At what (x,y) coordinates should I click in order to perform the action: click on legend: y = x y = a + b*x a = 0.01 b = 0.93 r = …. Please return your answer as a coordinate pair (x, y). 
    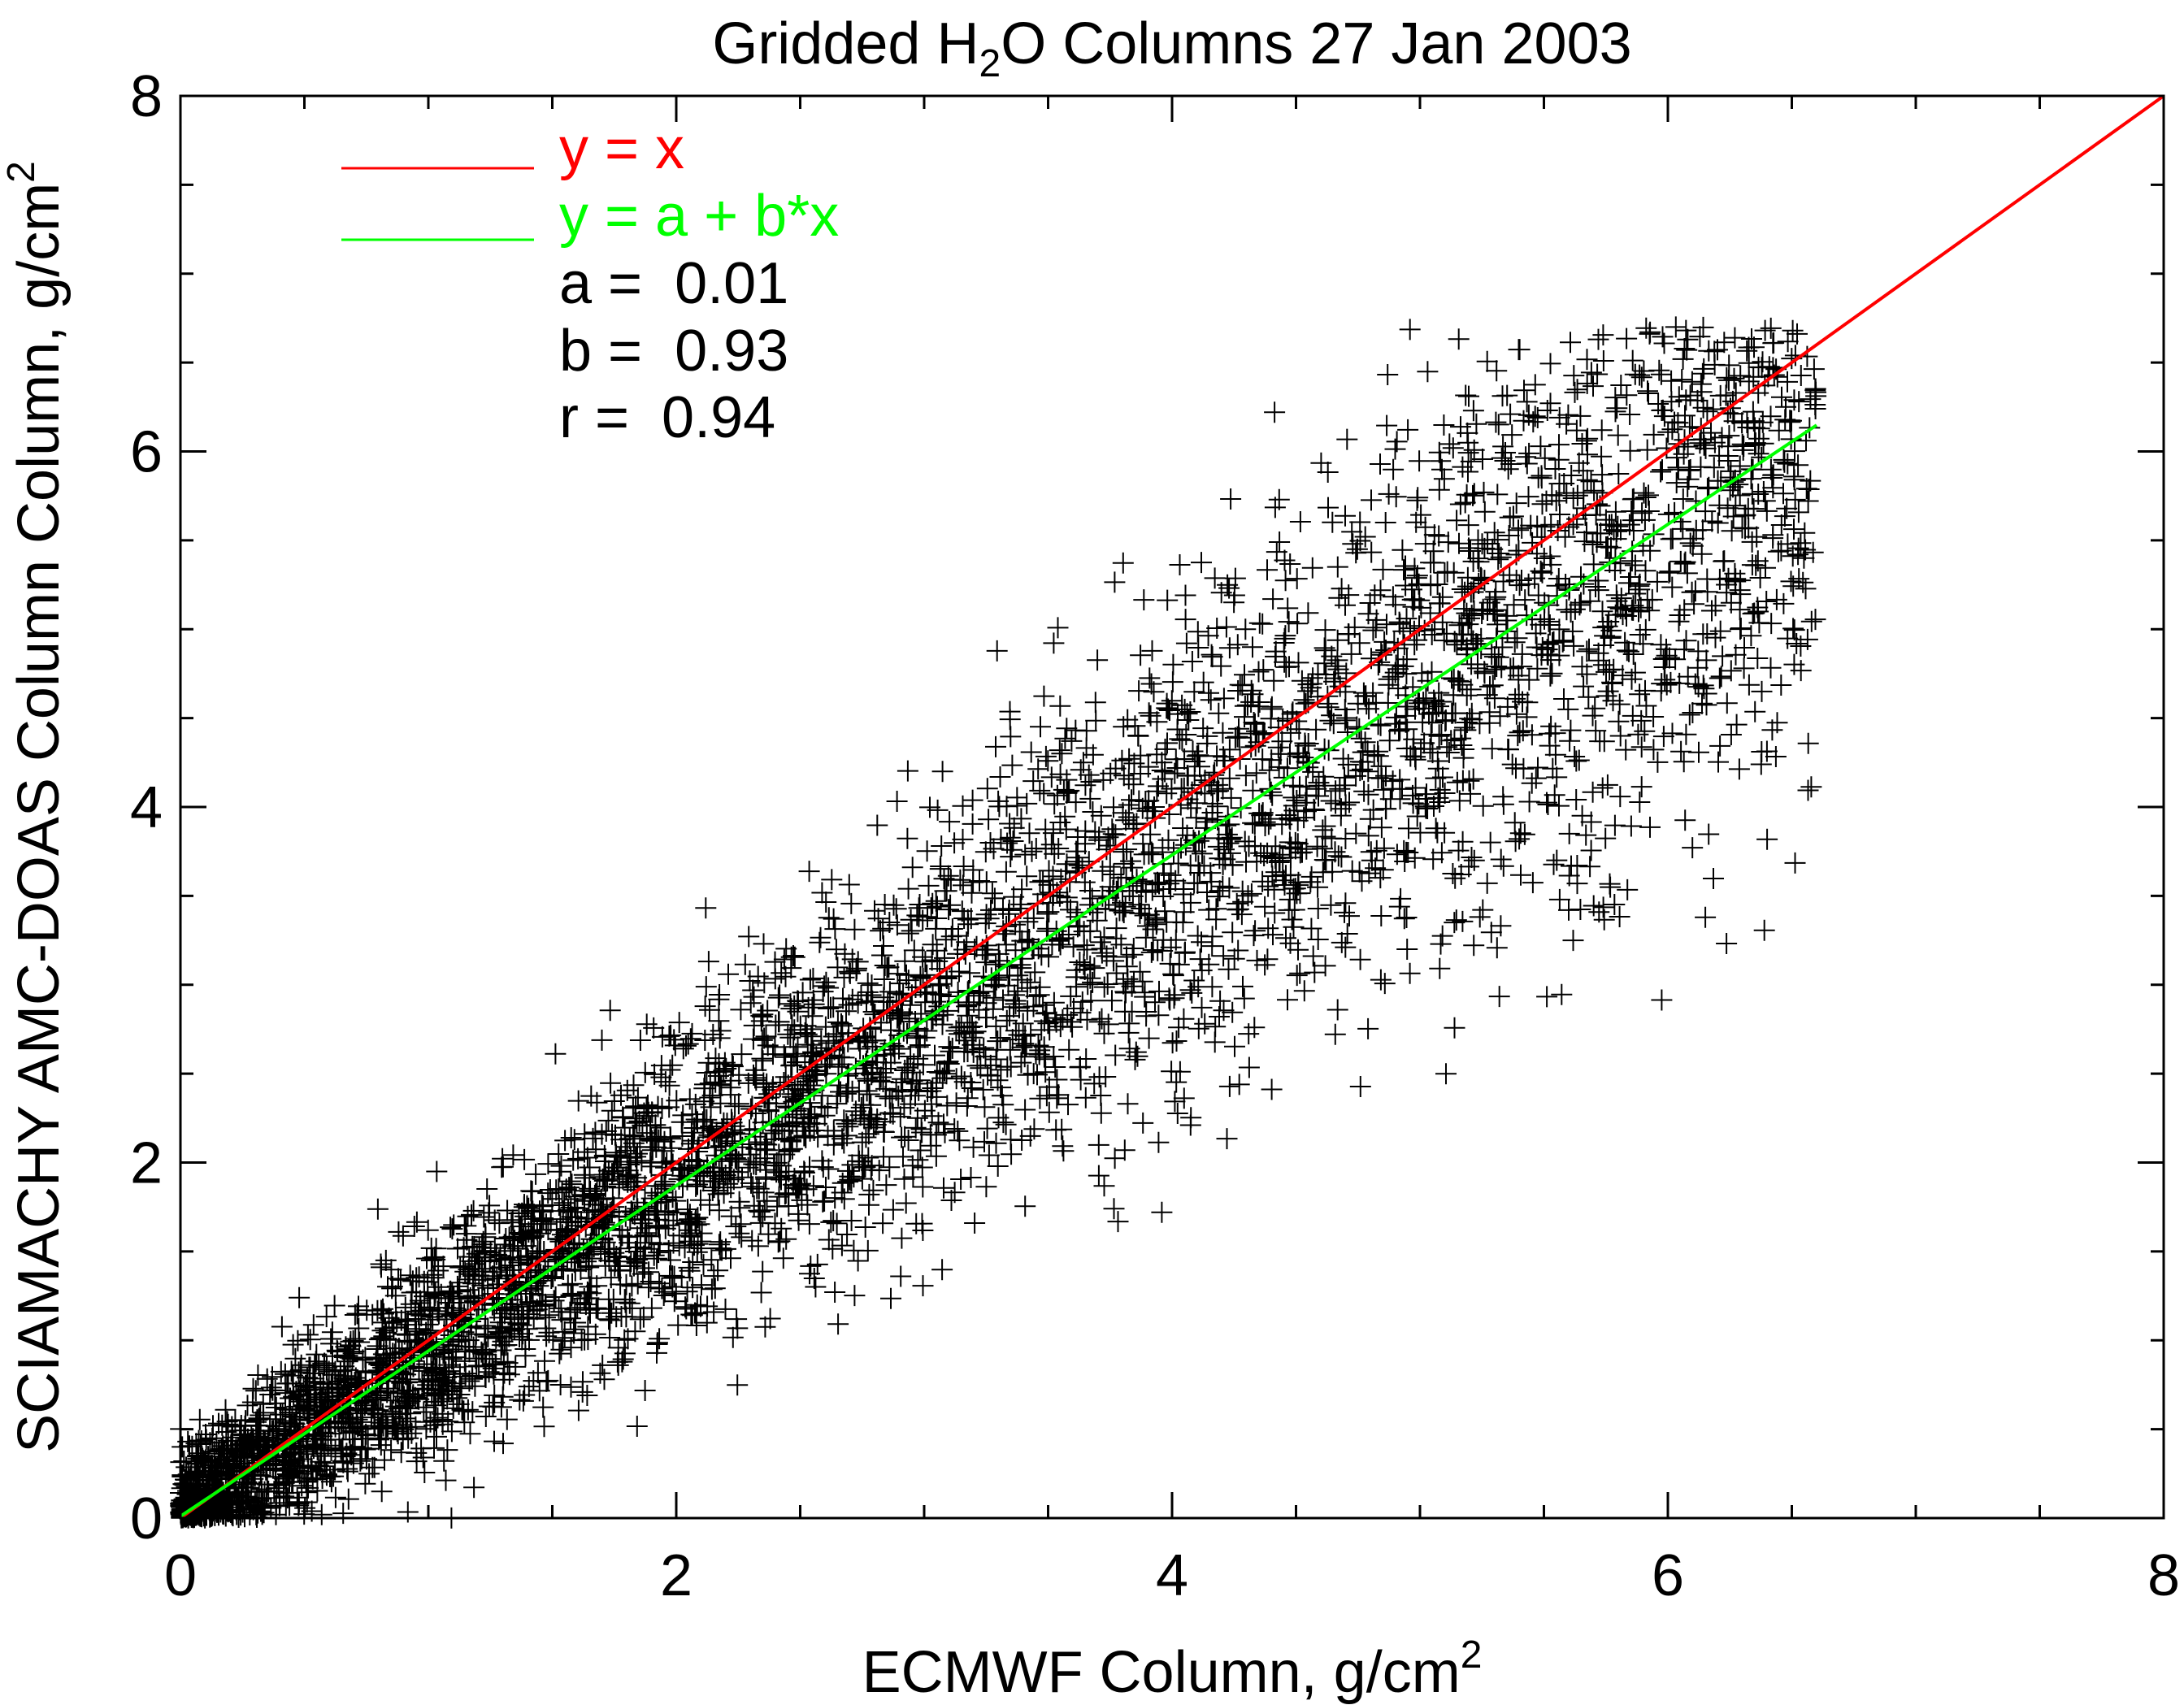
    Looking at the image, I should click on (590, 283).